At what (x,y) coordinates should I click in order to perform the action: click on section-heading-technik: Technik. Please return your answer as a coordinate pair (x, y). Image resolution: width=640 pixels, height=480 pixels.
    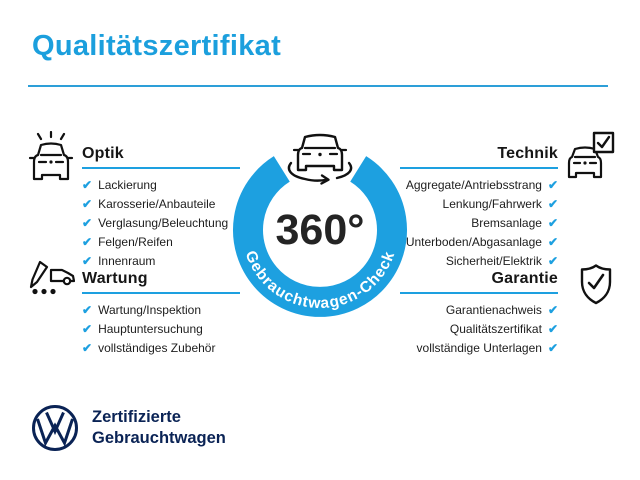
    Looking at the image, I should click on (527, 153).